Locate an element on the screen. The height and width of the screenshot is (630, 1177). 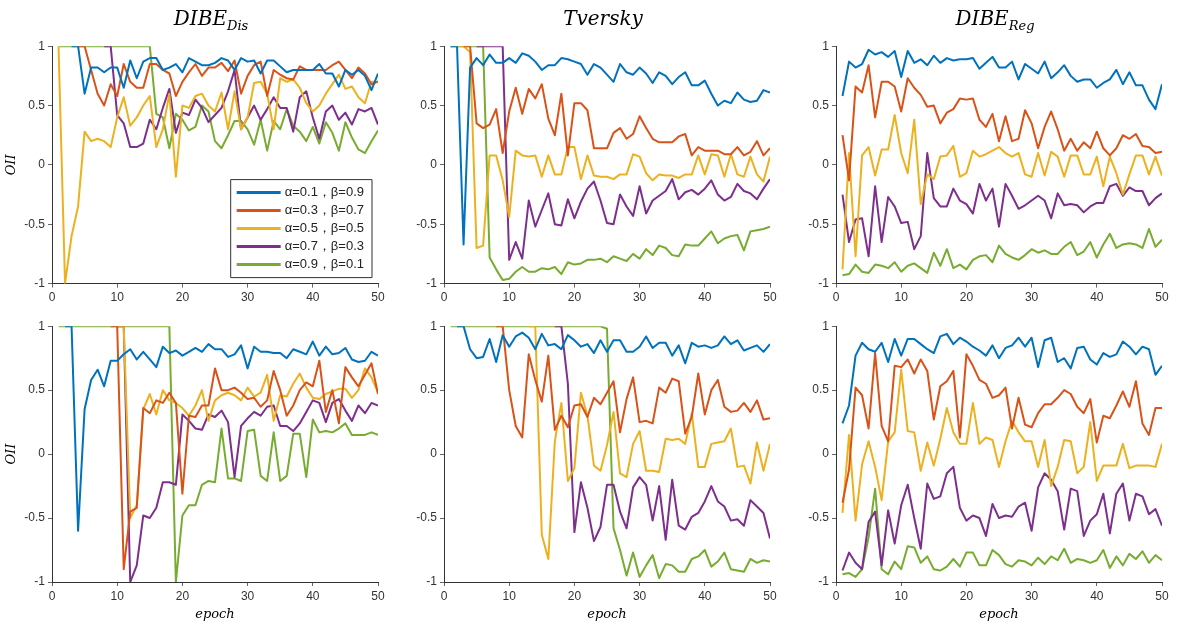
chart-title: Tversky is located at coordinates (603, 18).